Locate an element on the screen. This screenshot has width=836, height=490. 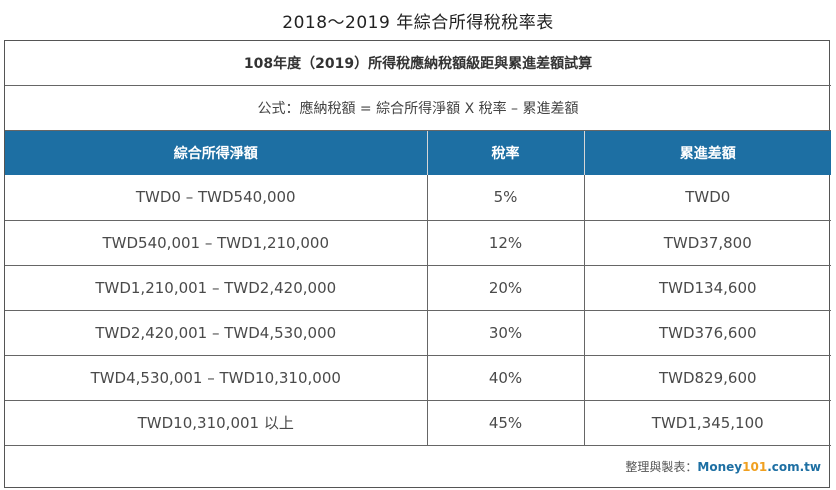
cell-progressive-difference: TWD37,800 is located at coordinates (707, 243).